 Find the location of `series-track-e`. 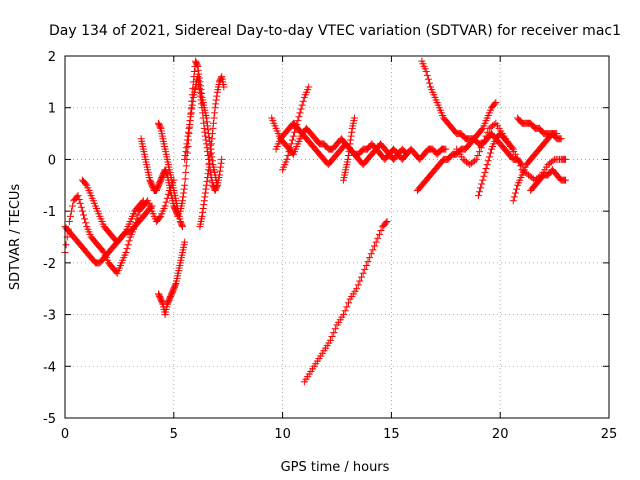

series-track-e is located at coordinates (171, 175).